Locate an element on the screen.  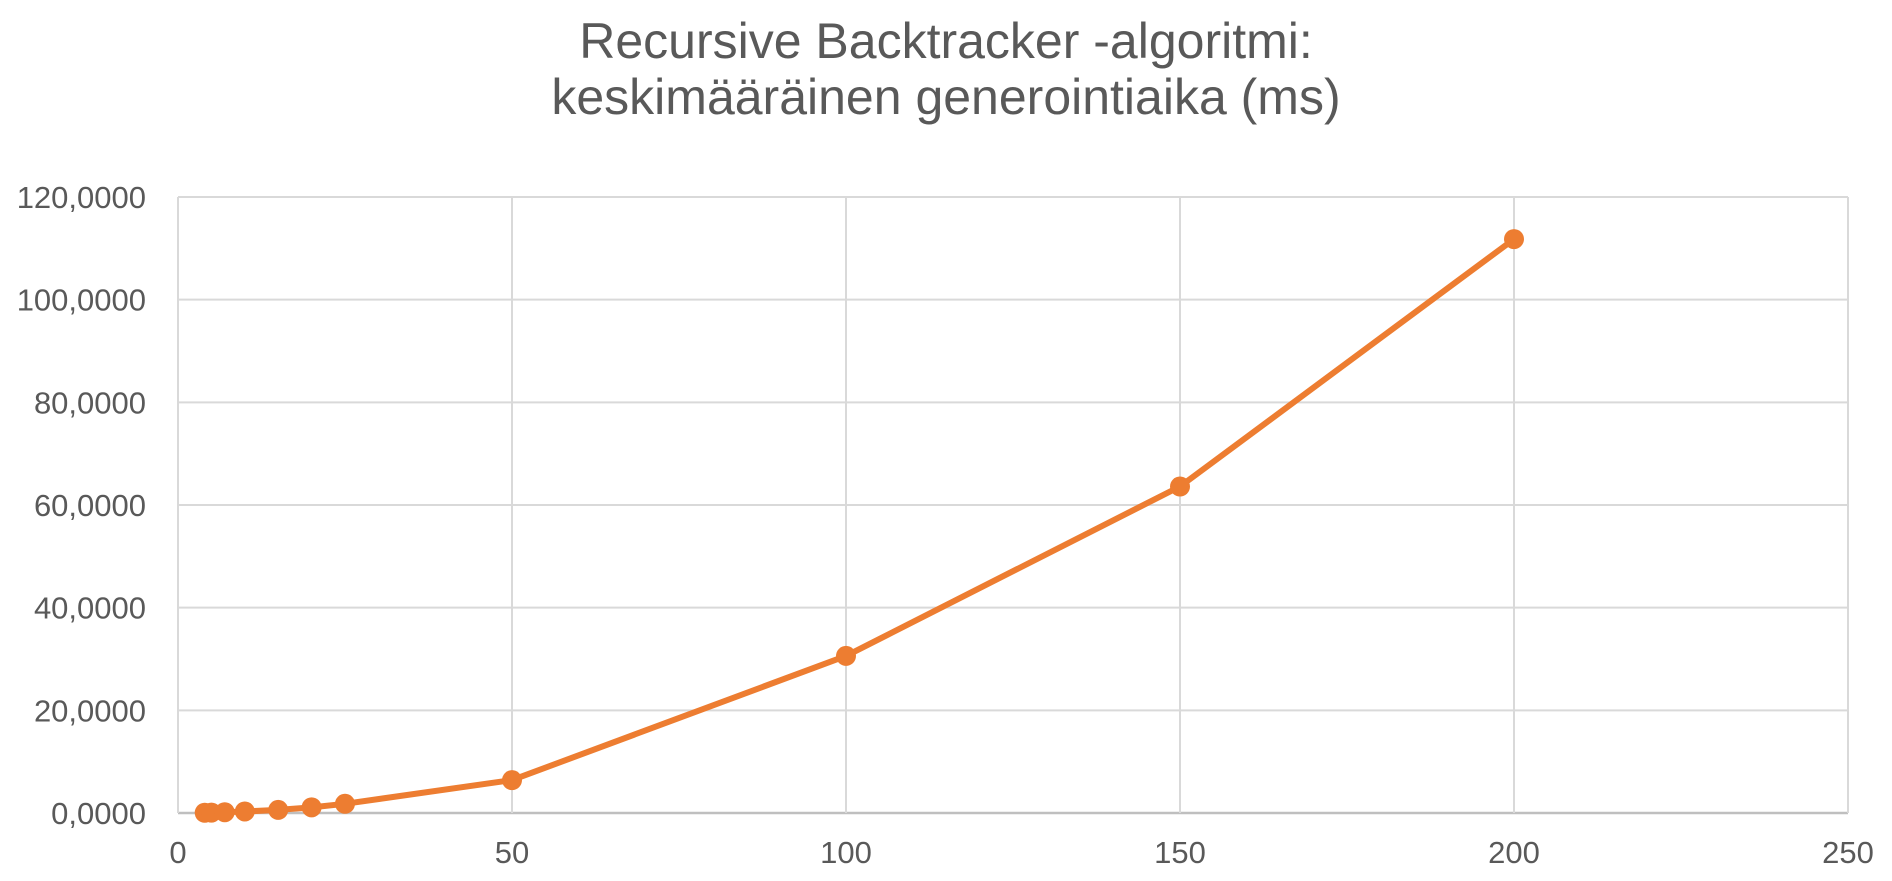
y-tick-label: 100,0000 is located at coordinates (81, 300).